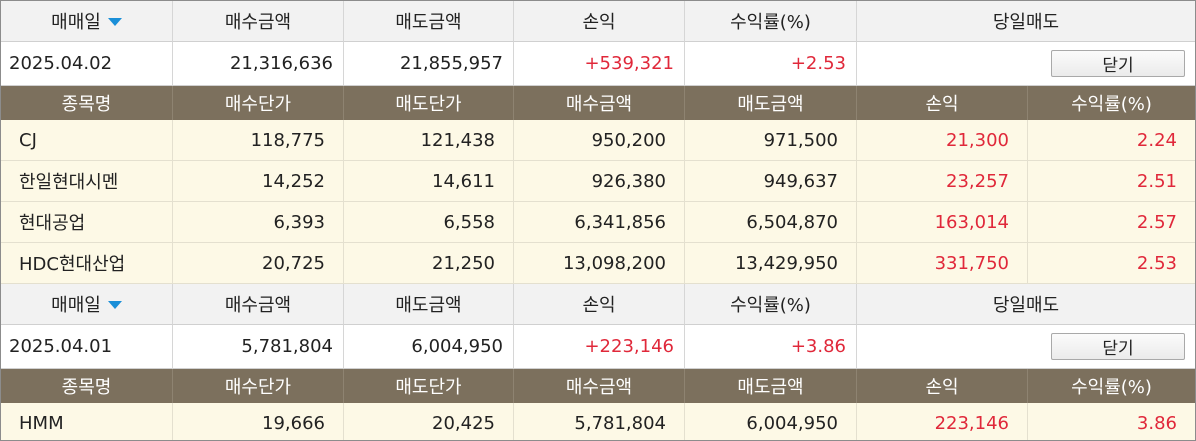  What do you see at coordinates (258, 64) in the screenshot?
I see `summary-buy-amount: 21,316,636` at bounding box center [258, 64].